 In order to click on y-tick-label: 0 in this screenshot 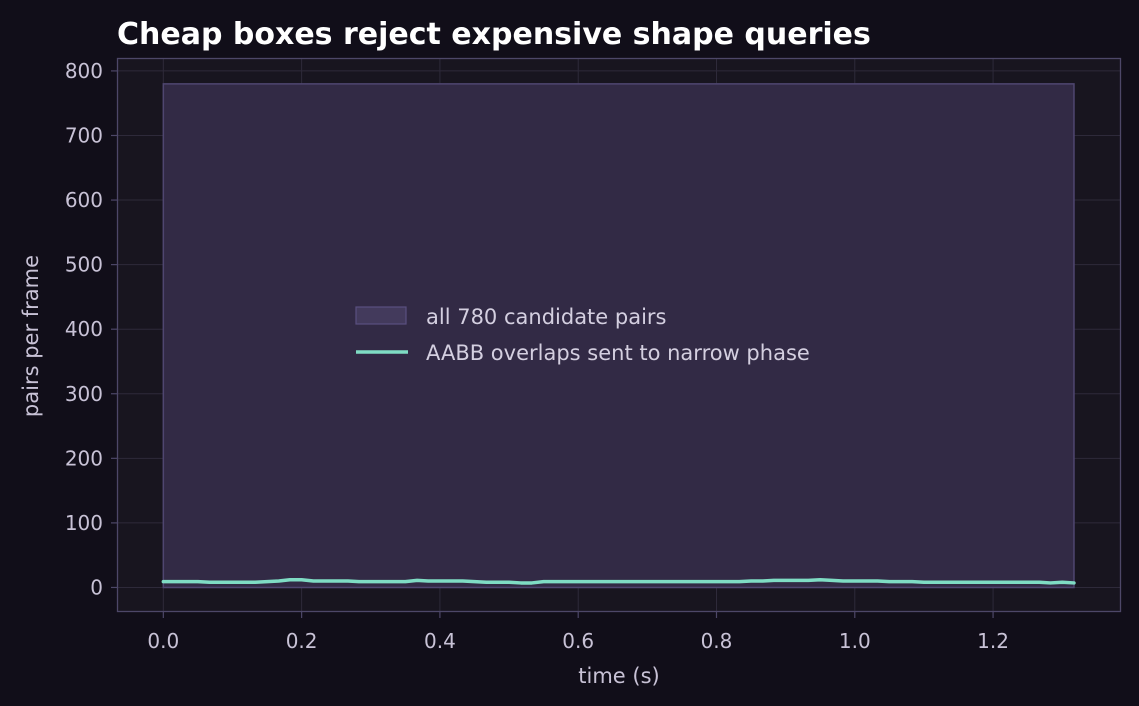, I will do `click(96, 587)`.